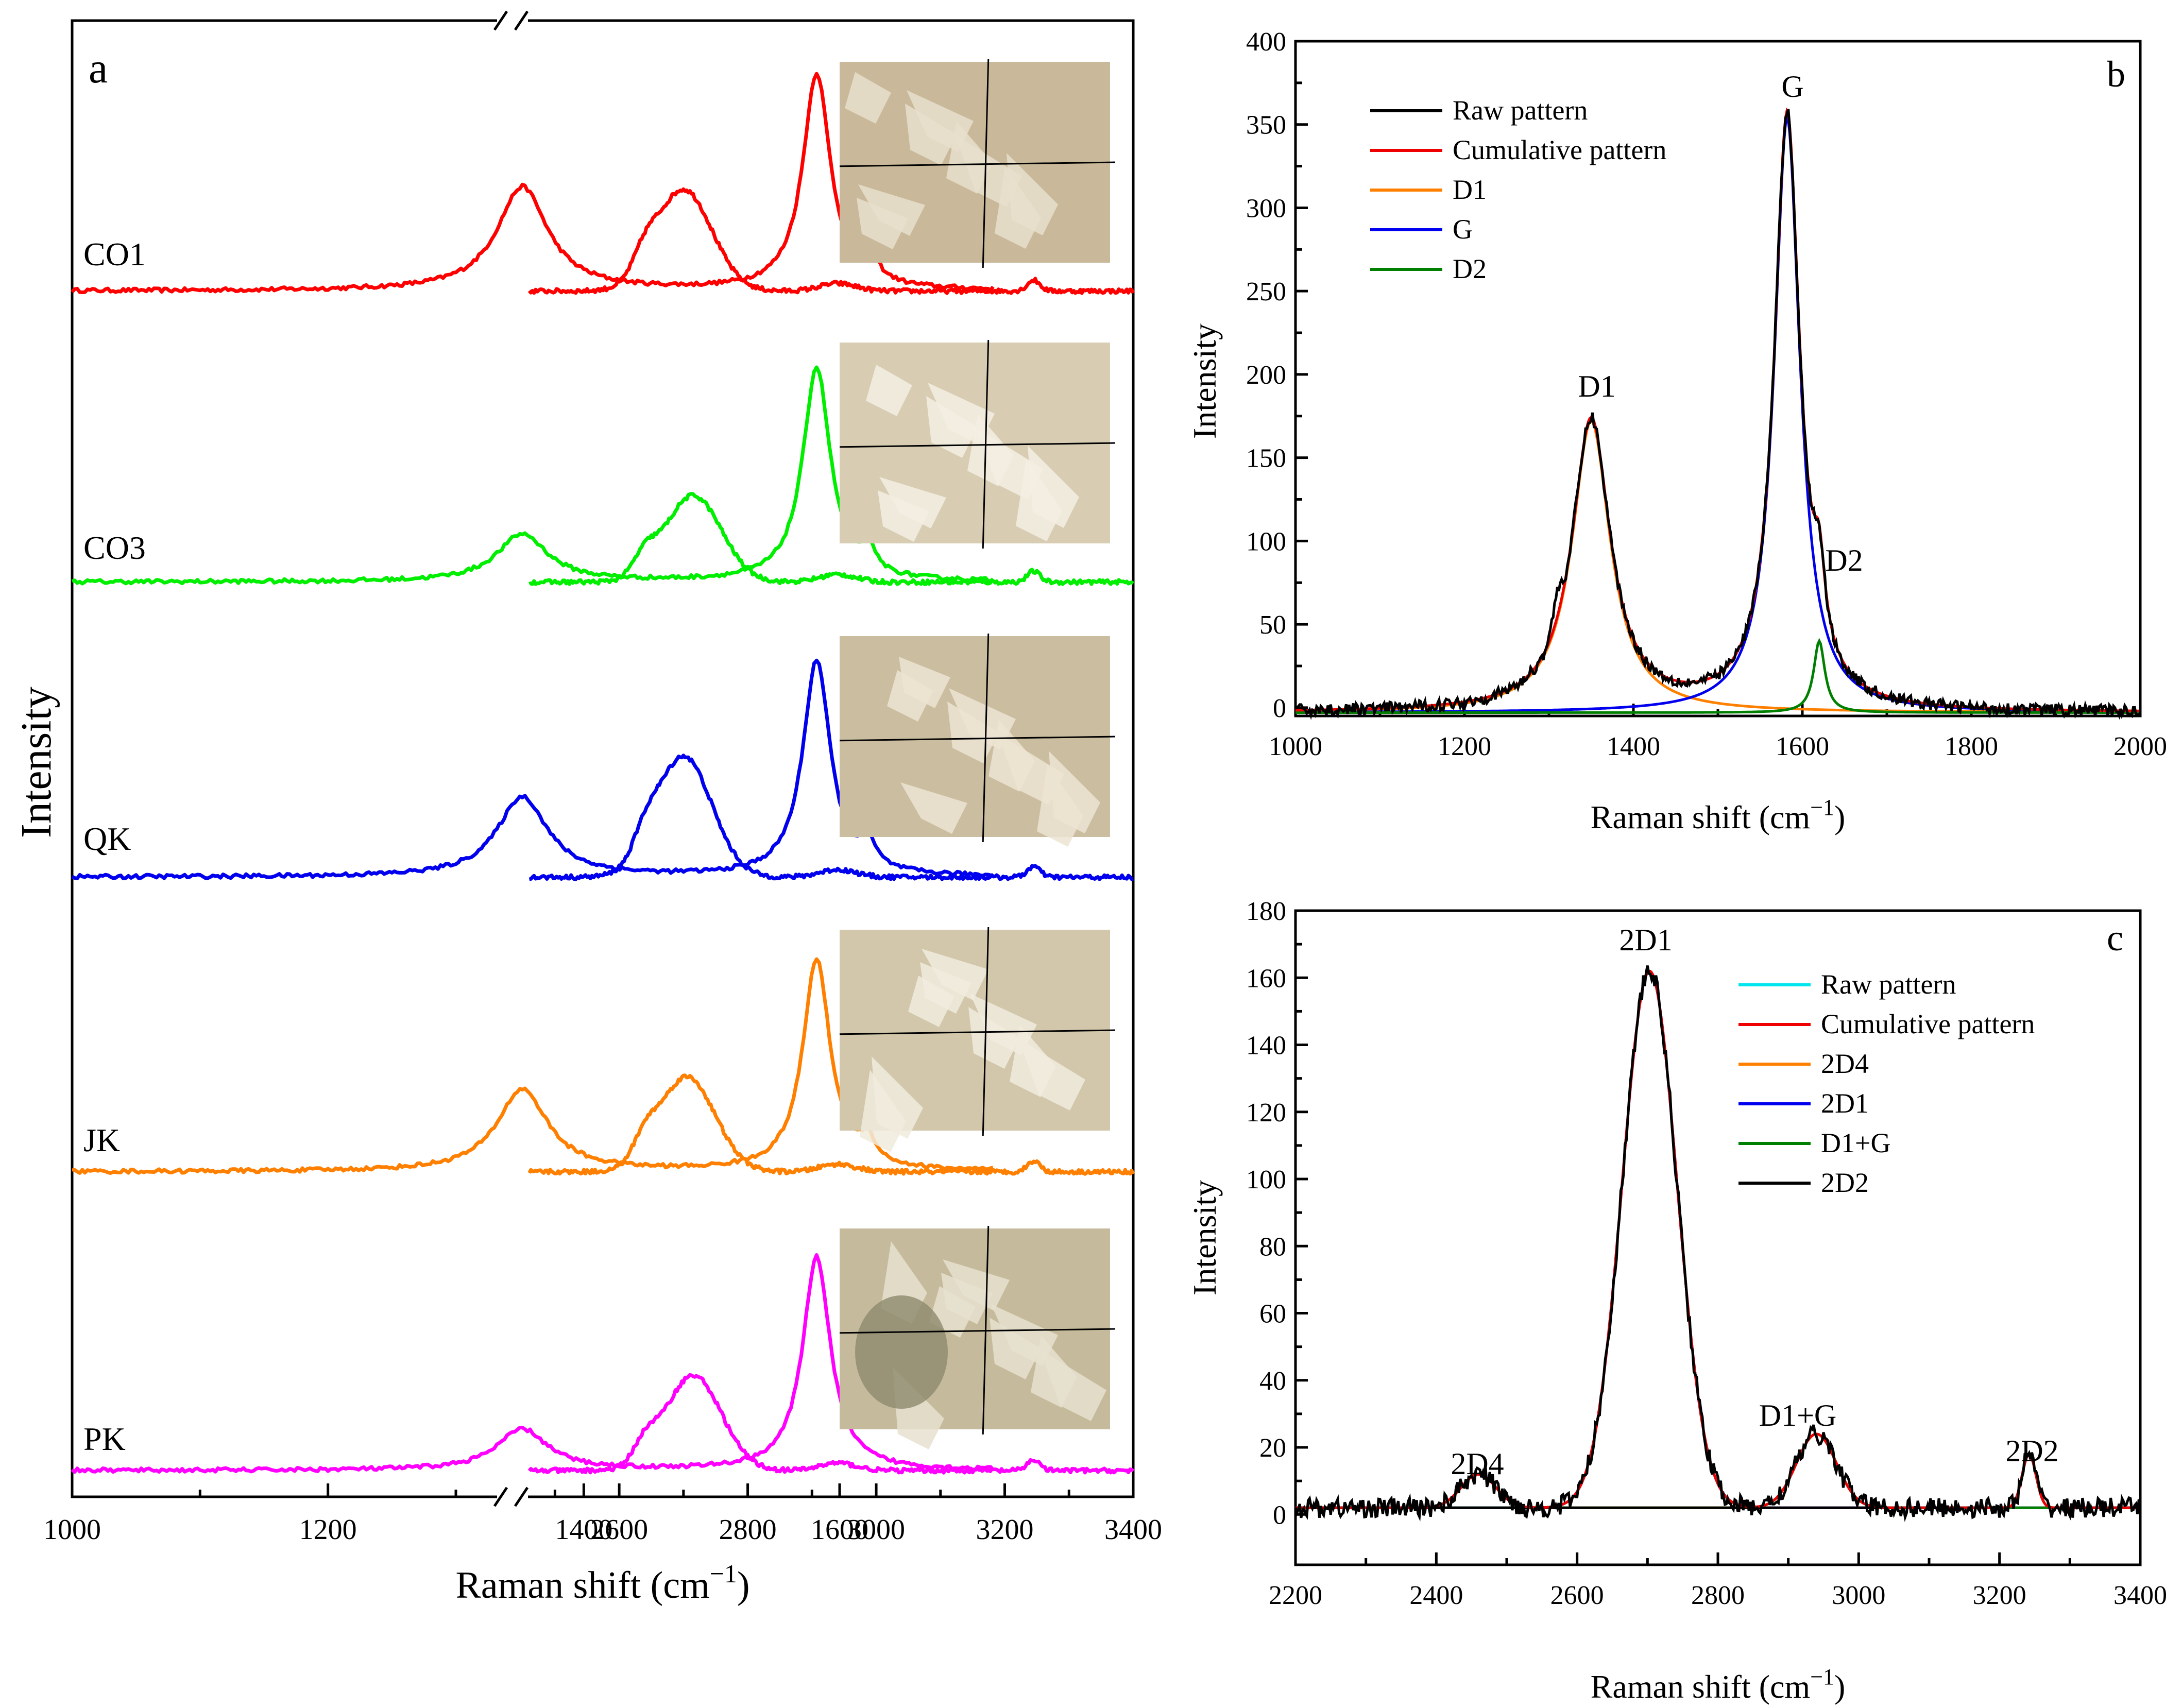  I want to click on b-y-tick-label: 50, so click(1272, 625).